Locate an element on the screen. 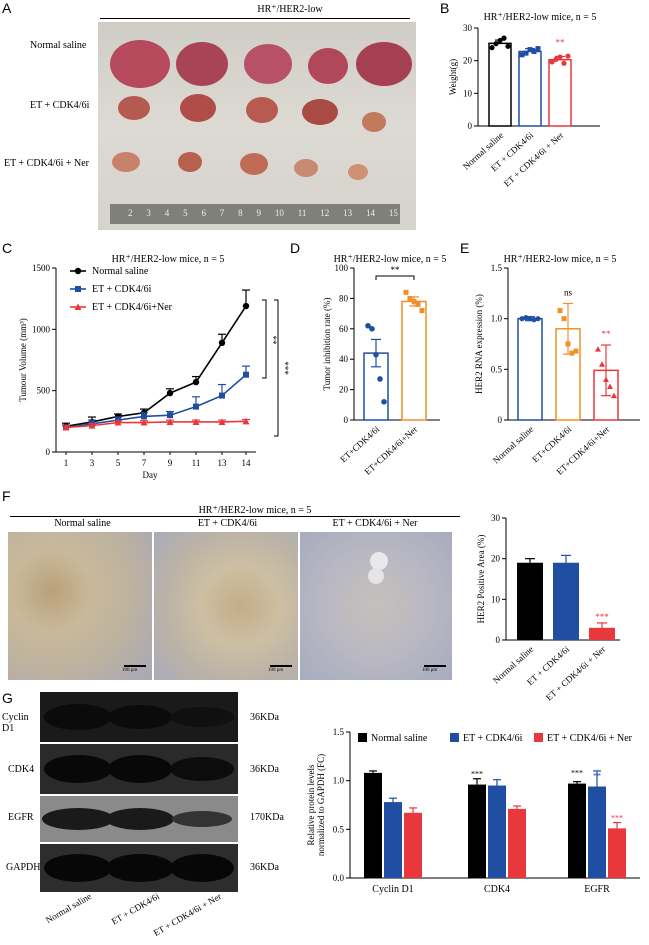 This screenshot has height=945, width=649. chart-d-y-tick-label: 80 is located at coordinates (344, 298).